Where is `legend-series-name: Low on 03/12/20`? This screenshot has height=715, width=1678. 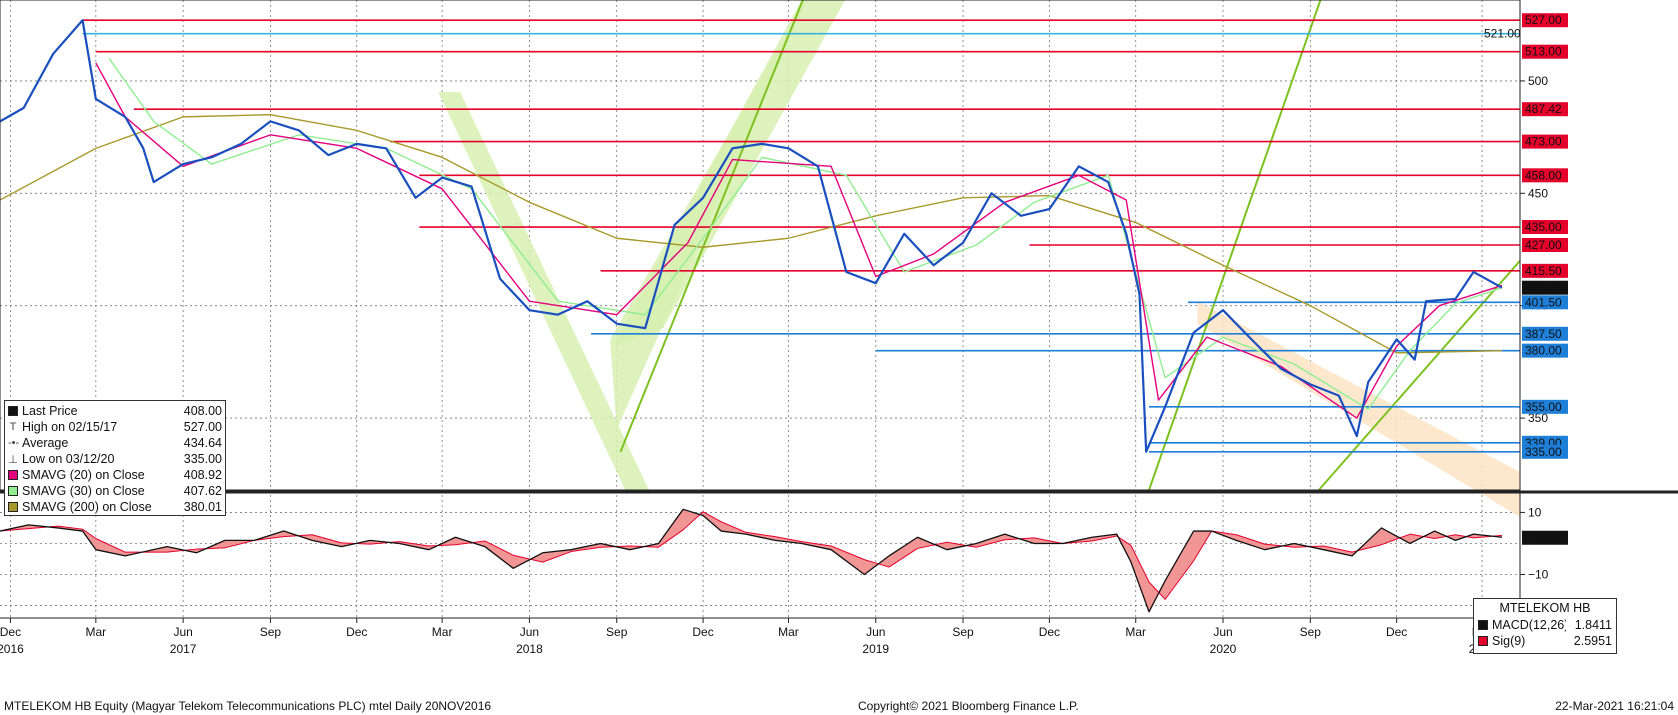
legend-series-name: Low on 03/12/20 is located at coordinates (68, 459).